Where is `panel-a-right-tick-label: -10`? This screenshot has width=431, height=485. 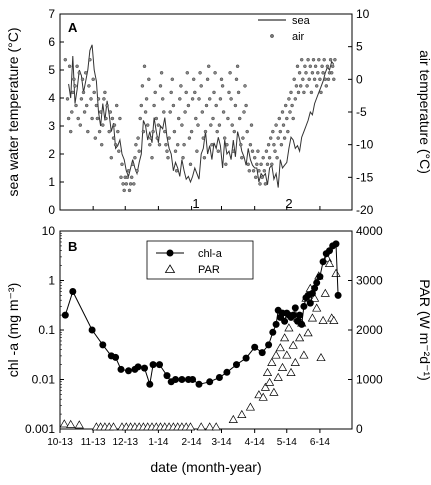 panel-a-right-tick-label: -10 is located at coordinates (365, 145).